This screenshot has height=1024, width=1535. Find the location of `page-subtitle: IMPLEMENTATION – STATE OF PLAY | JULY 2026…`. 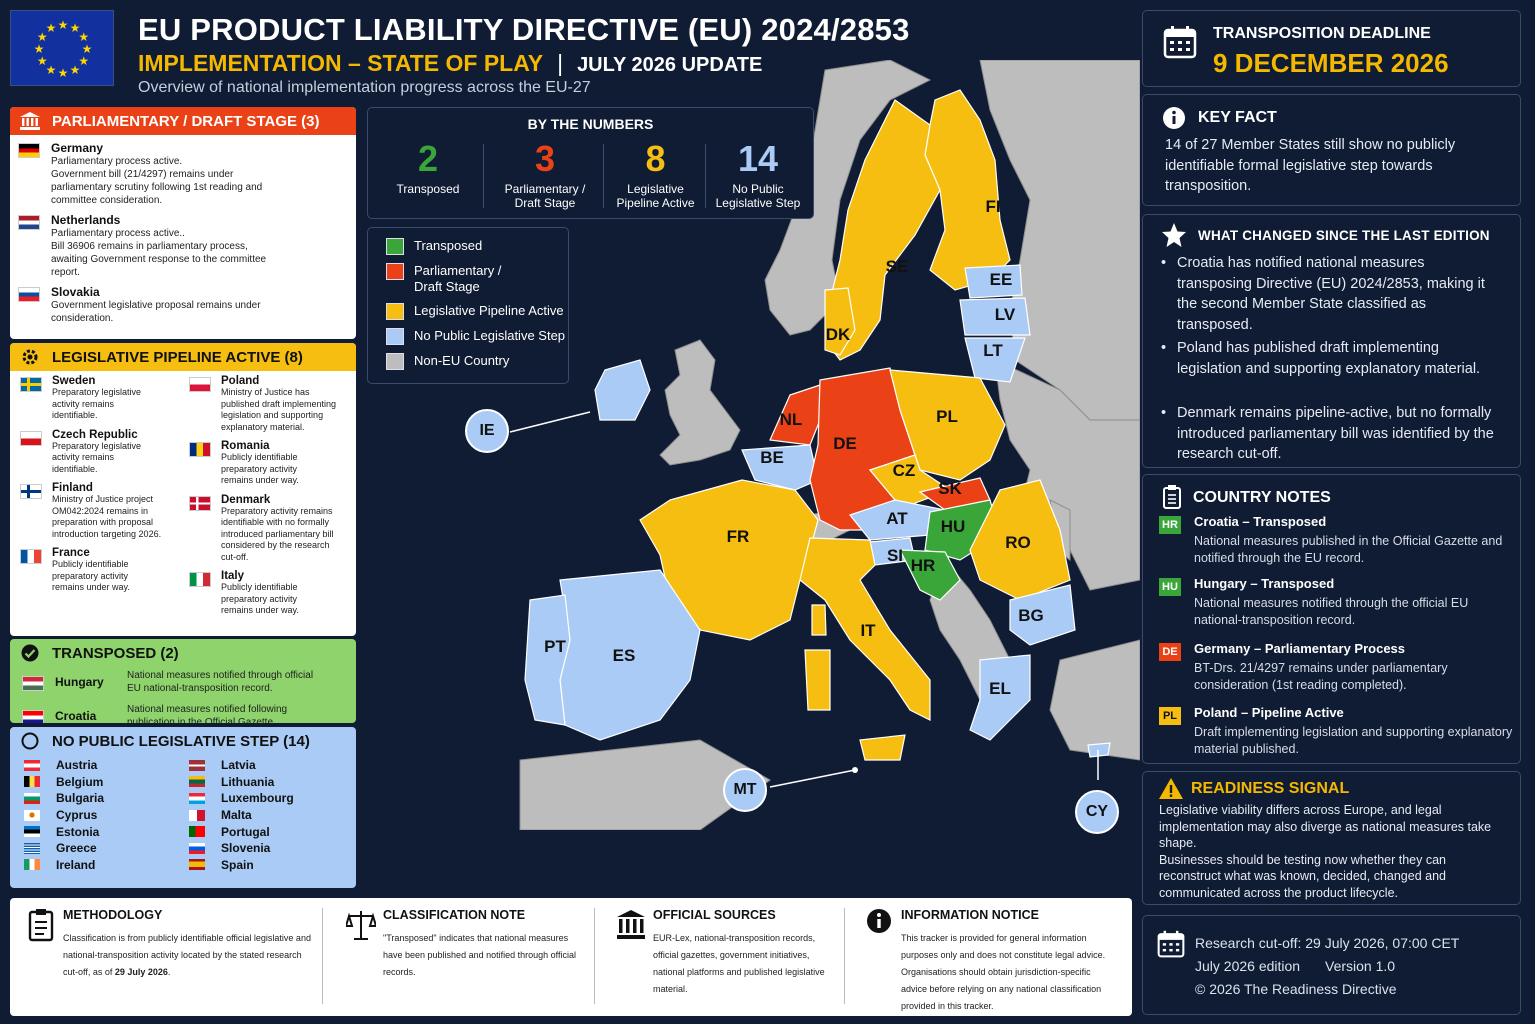

page-subtitle: IMPLEMENTATION – STATE OF PLAY | JULY 2026… is located at coordinates (450, 63).